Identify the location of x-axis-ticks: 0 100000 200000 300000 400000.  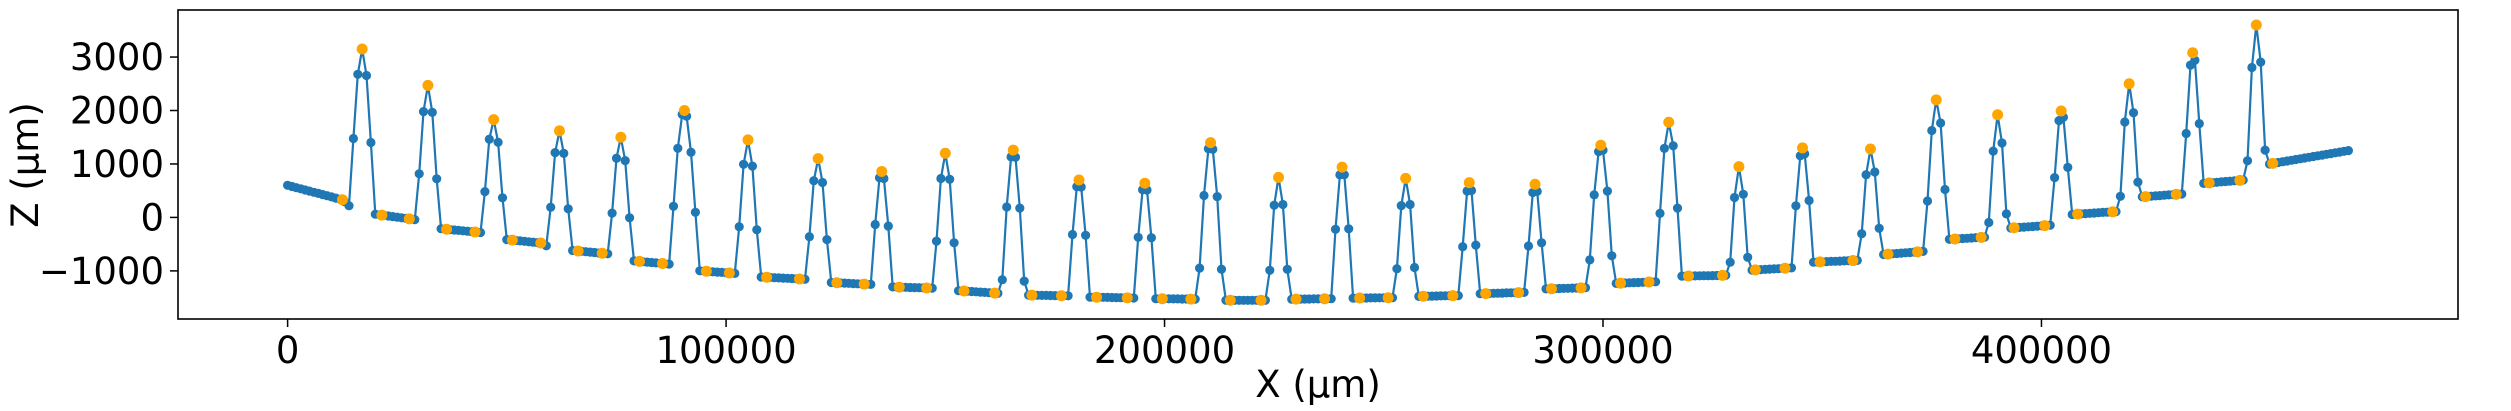
(1194, 345).